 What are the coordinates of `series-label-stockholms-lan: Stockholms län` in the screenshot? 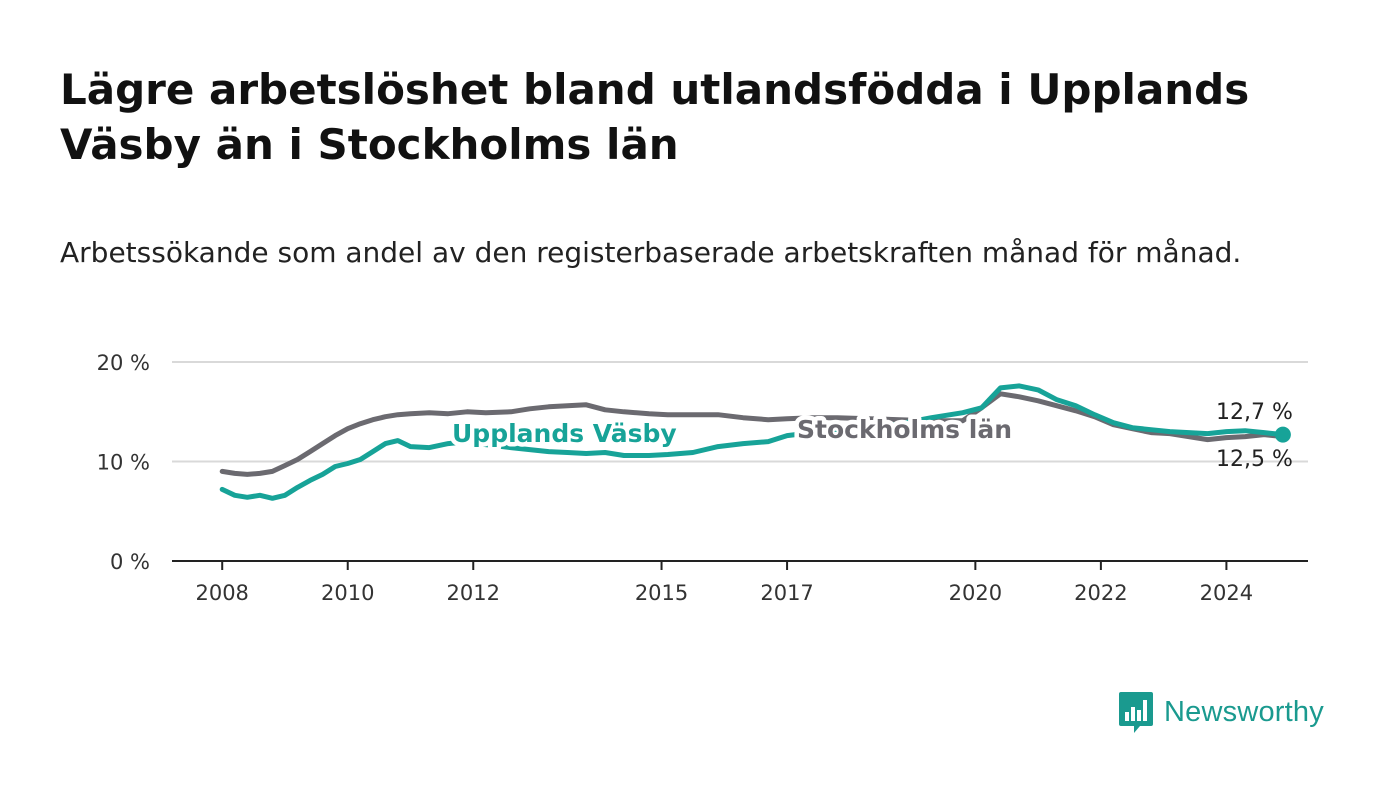 It's located at (904, 429).